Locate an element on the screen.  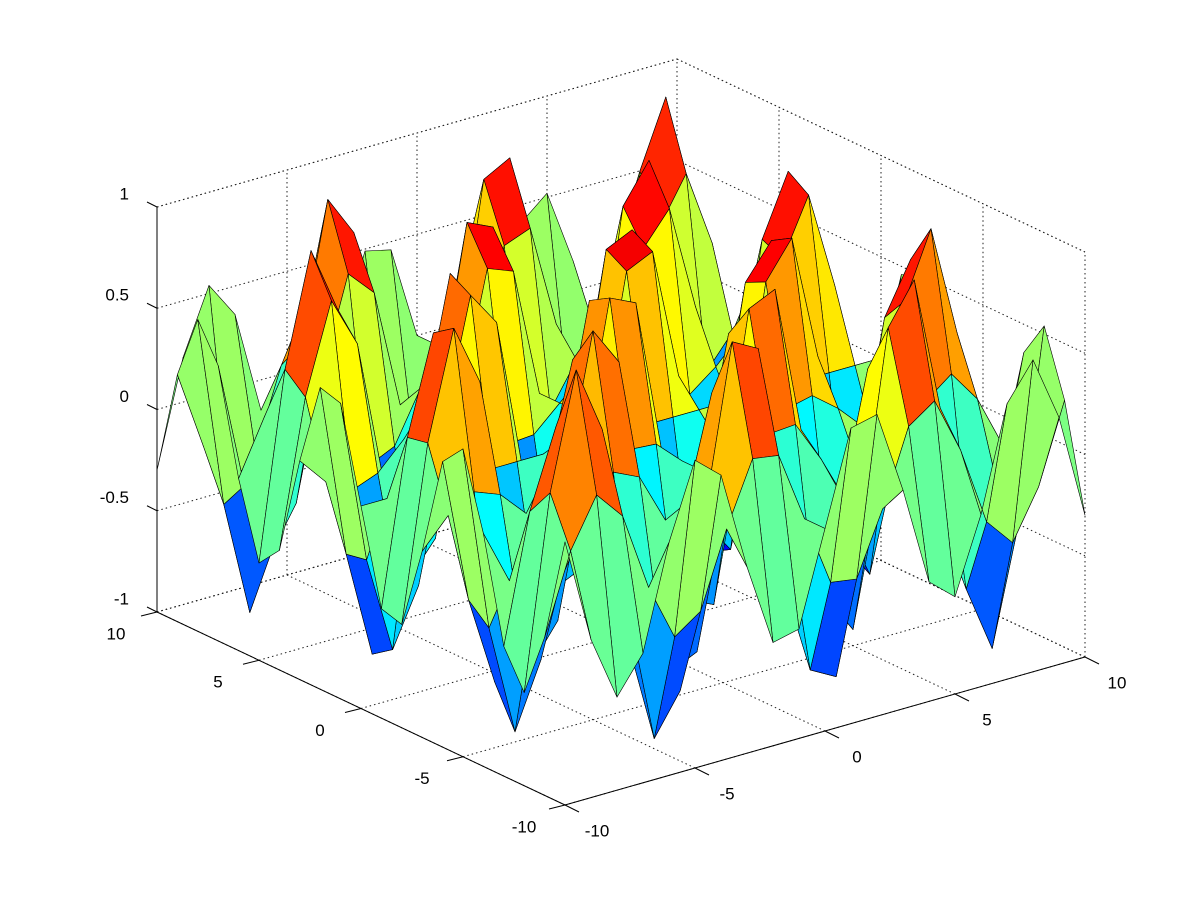
x-tick-label: -10 is located at coordinates (597, 830).